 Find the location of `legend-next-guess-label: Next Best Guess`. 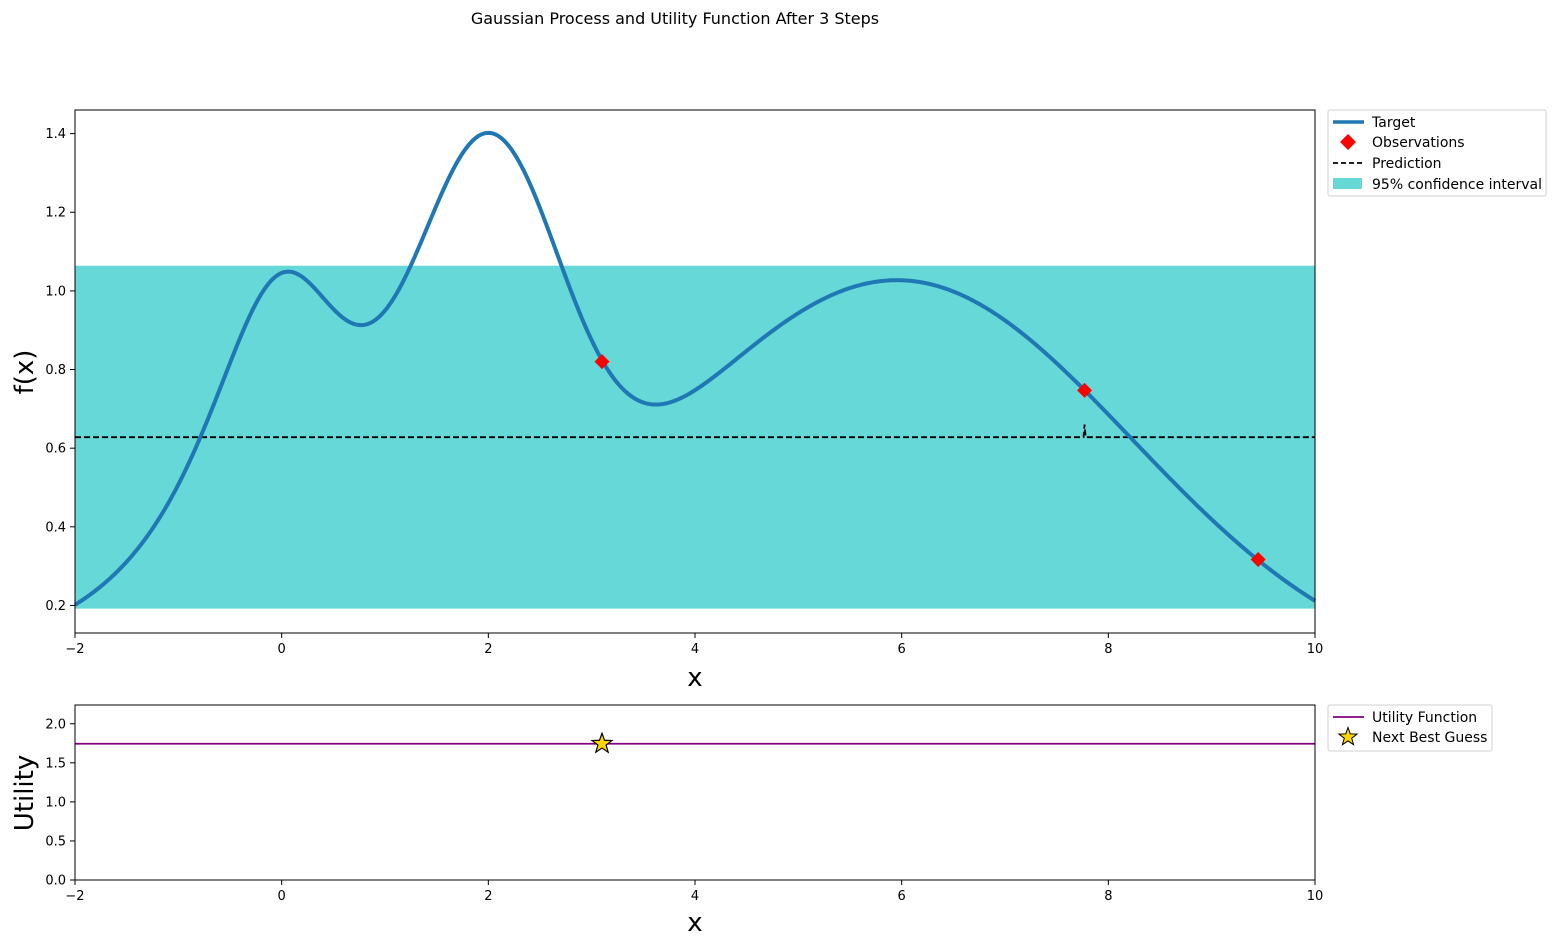

legend-next-guess-label: Next Best Guess is located at coordinates (1429, 738).